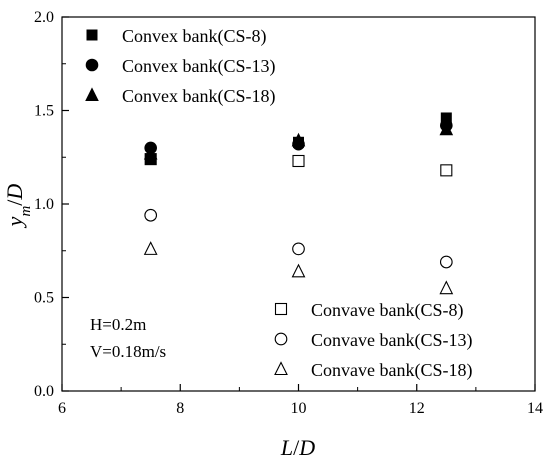  I want to click on y-tick-label: 1.5, so click(44, 111).